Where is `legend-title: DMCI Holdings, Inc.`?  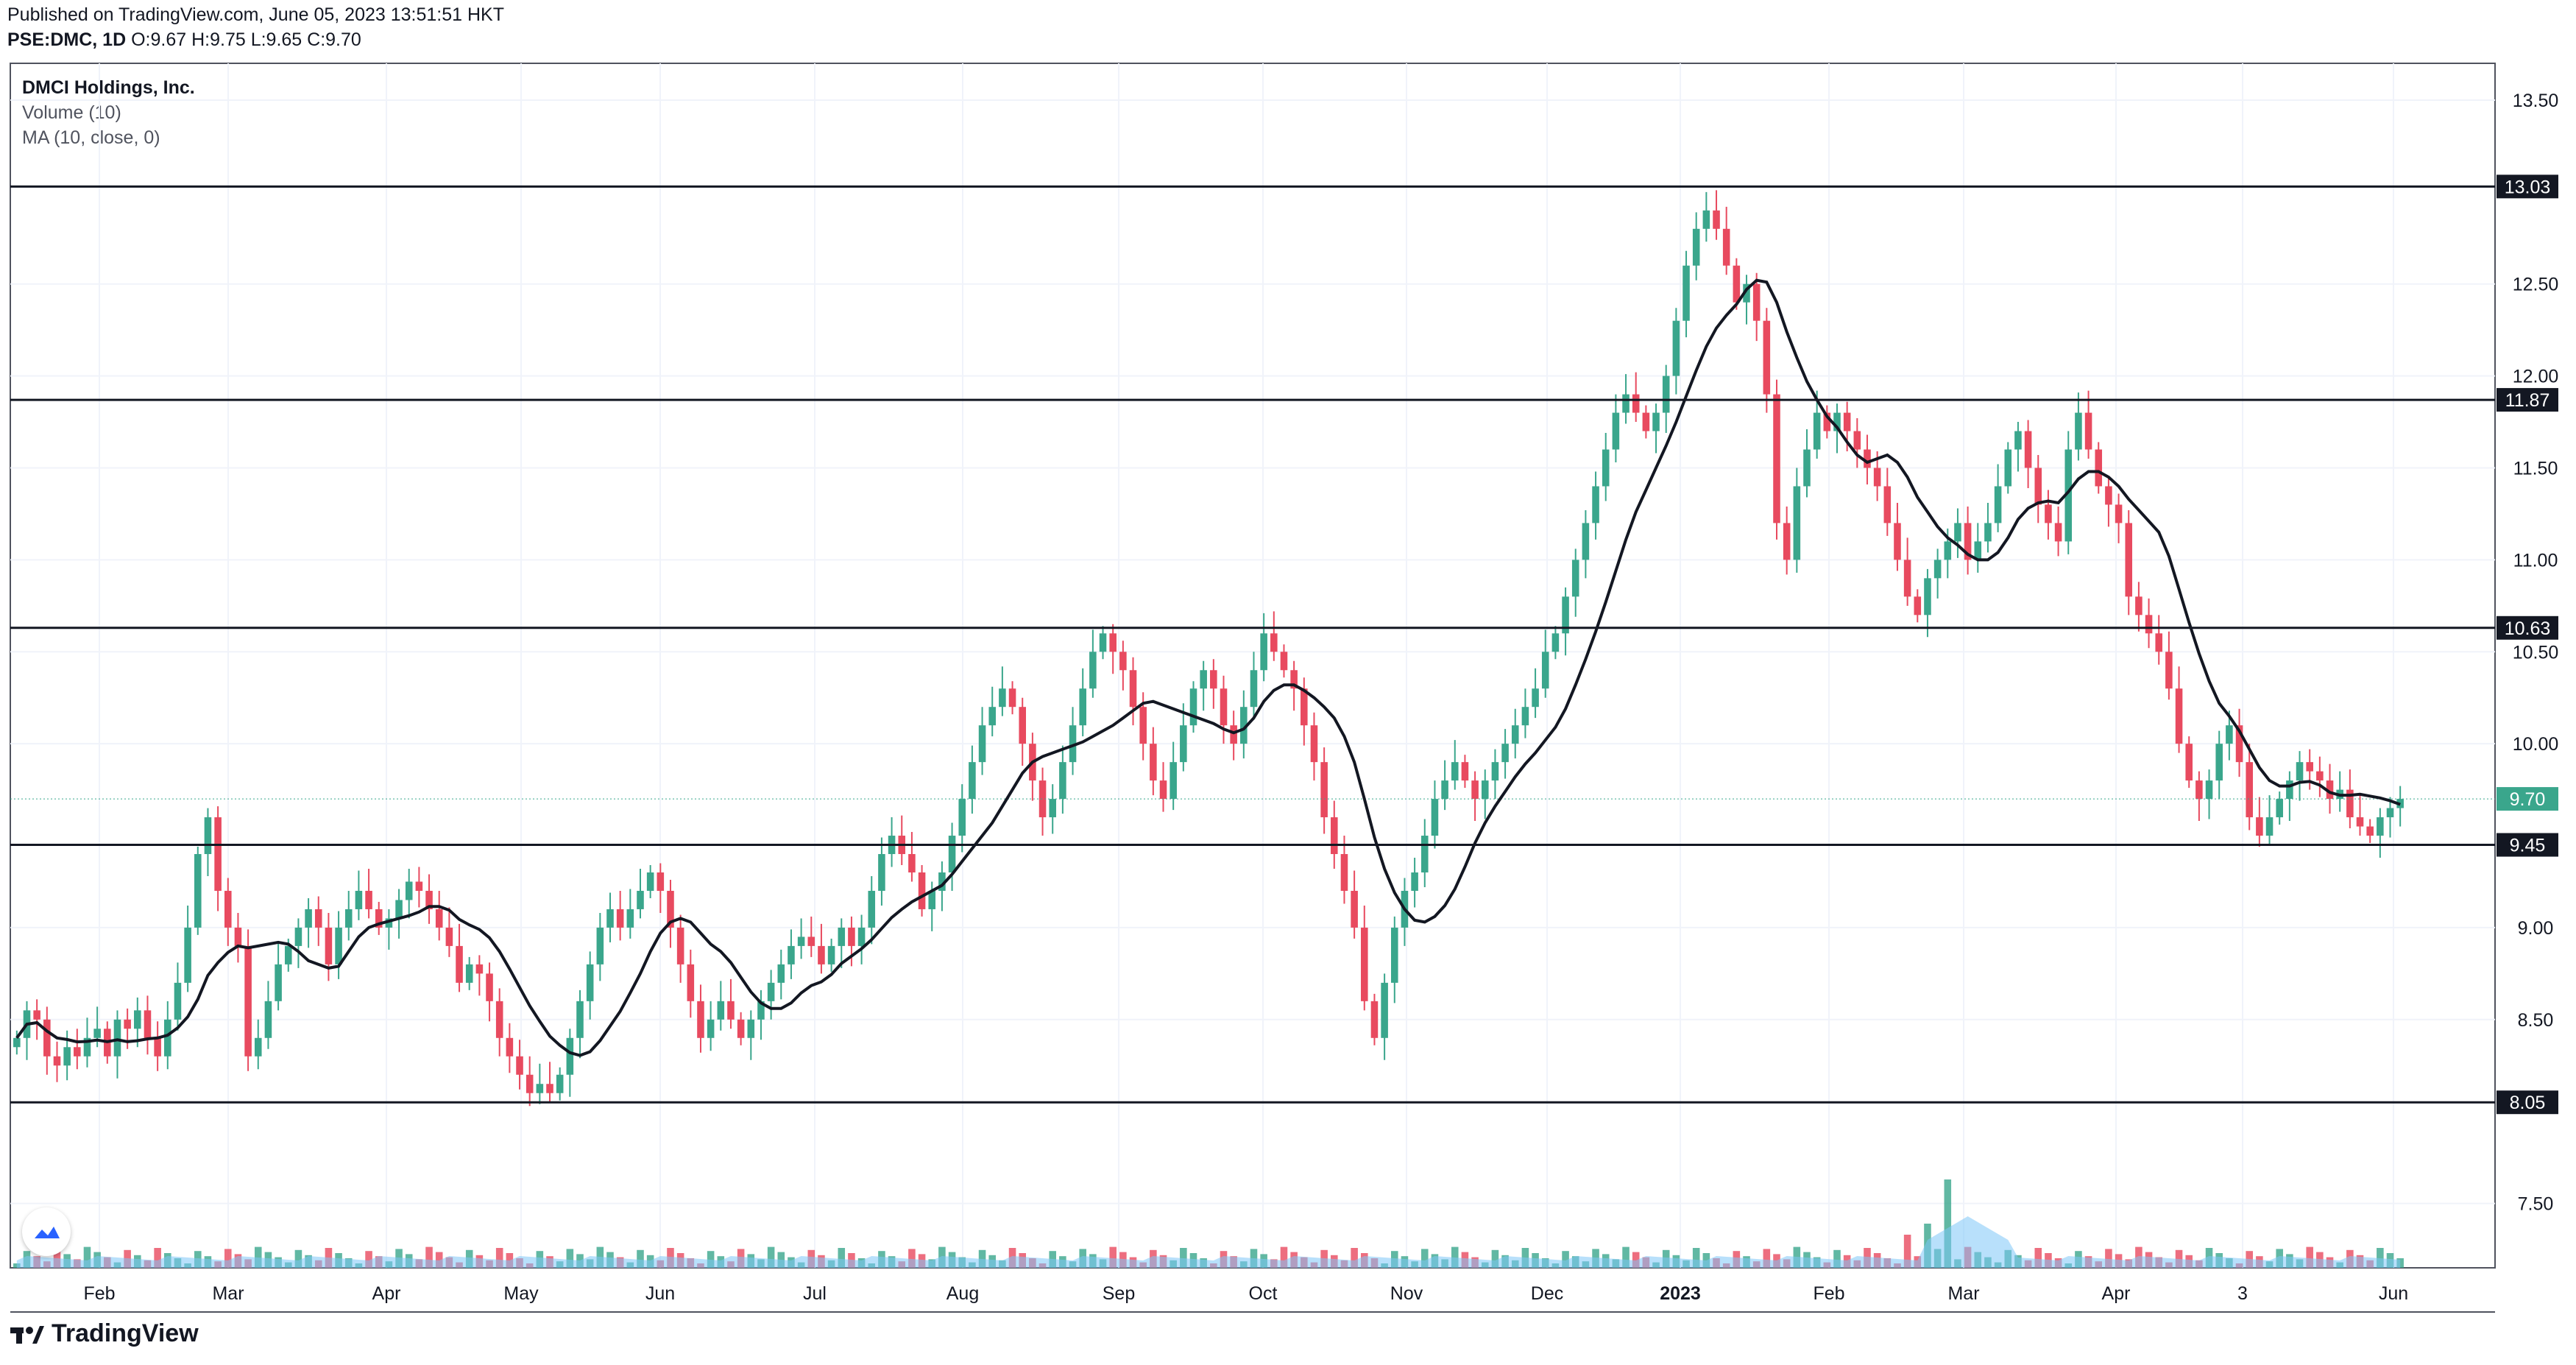
legend-title: DMCI Holdings, Inc. is located at coordinates (108, 87).